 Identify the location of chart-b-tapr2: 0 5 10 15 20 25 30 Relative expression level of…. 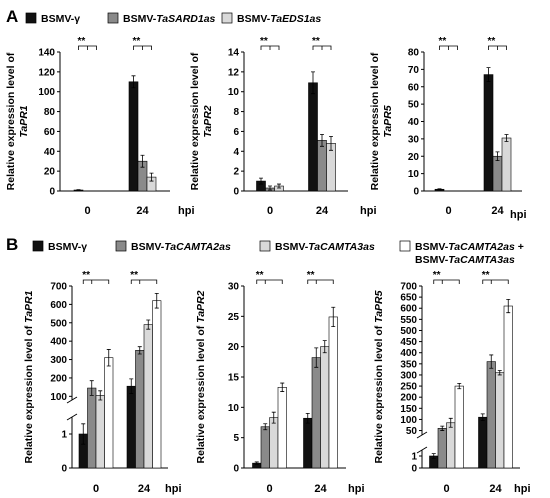
(280, 382).